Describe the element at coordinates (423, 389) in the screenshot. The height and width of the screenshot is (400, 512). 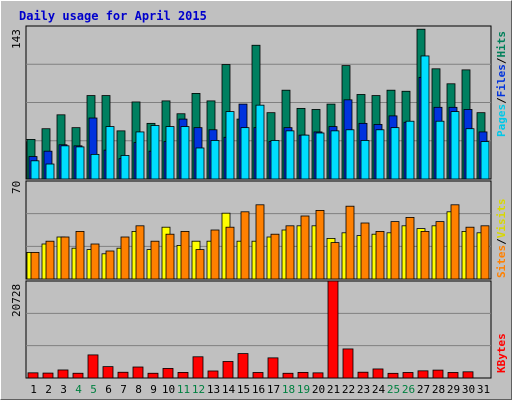
I see `x-tick-label: 27` at that location.